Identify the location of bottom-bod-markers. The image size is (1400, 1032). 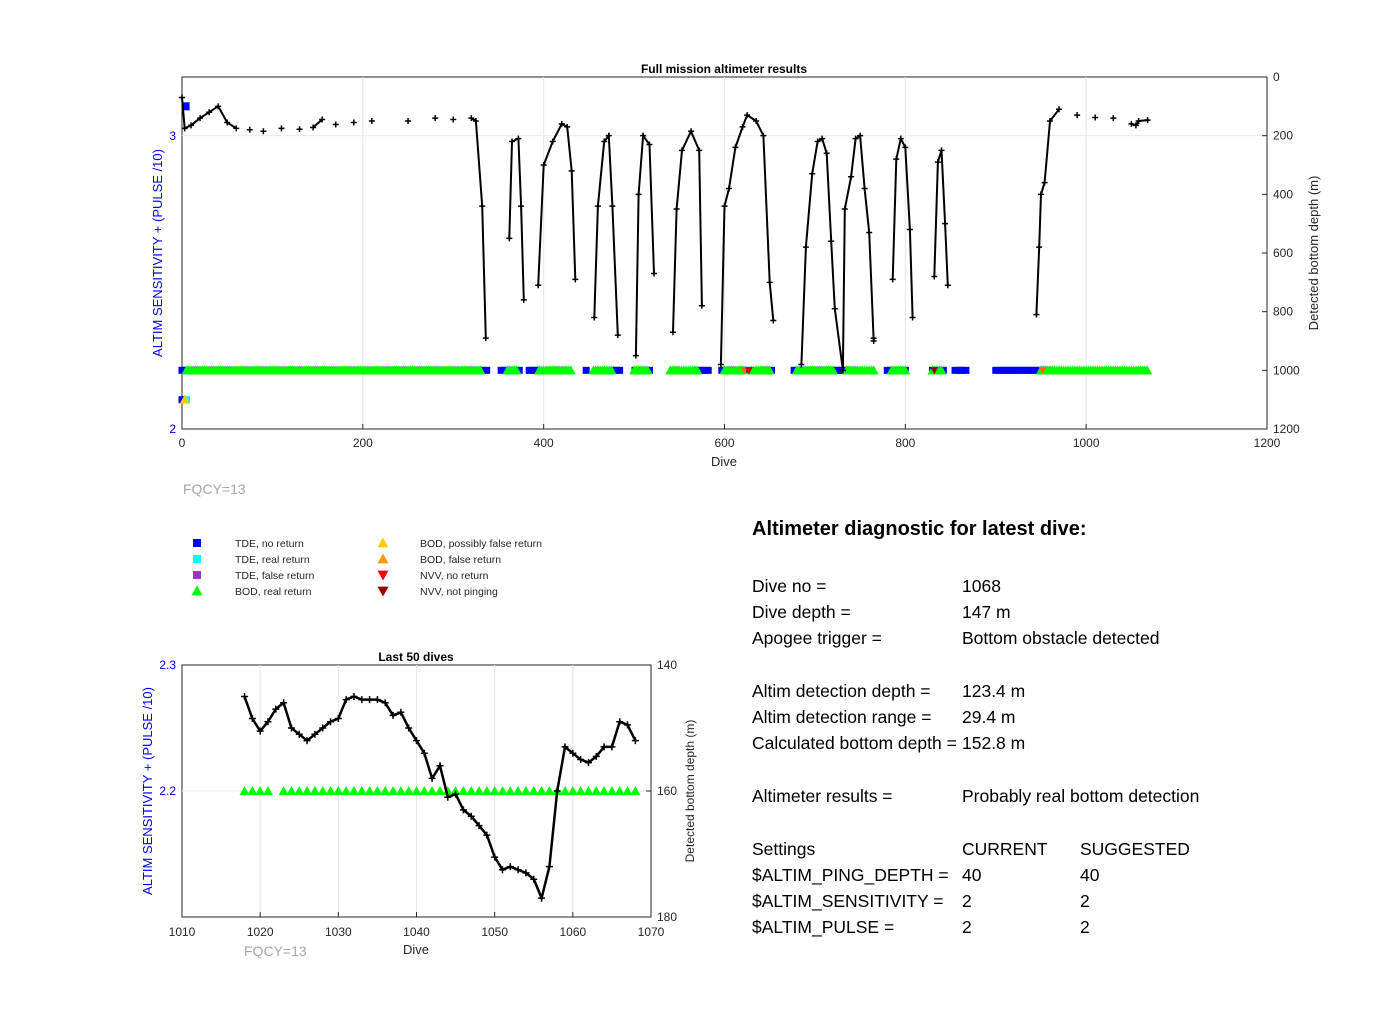
(440, 790).